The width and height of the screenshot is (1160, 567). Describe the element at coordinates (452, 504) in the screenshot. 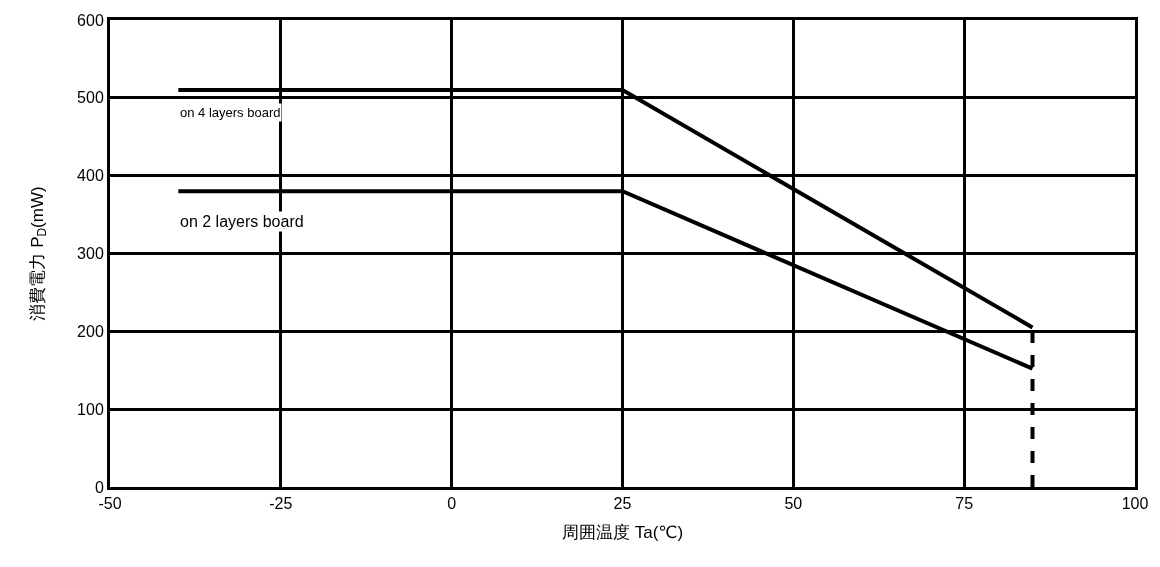

I see `x-tick-label: 0` at that location.